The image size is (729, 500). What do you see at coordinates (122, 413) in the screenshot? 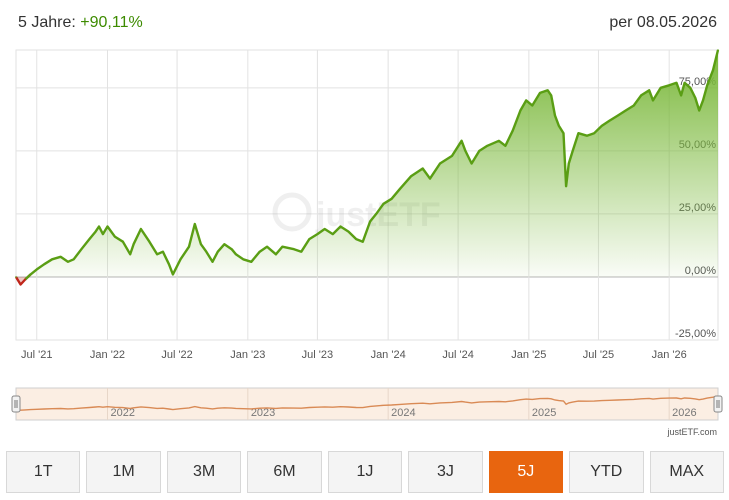
I see `navigator-tick-label: 2022` at bounding box center [122, 413].